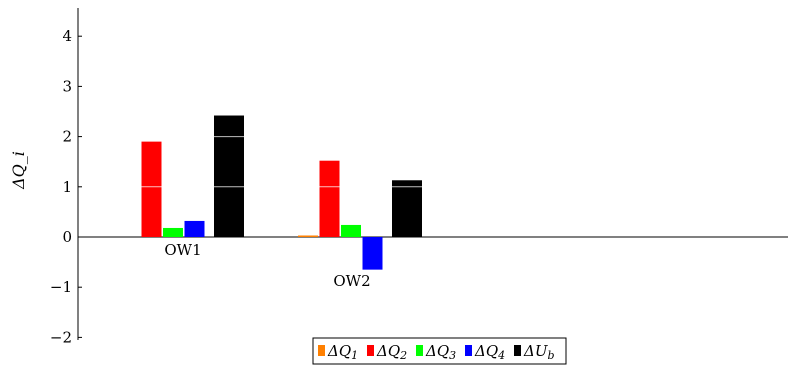  I want to click on category-label-ow1: OW1, so click(182, 250).